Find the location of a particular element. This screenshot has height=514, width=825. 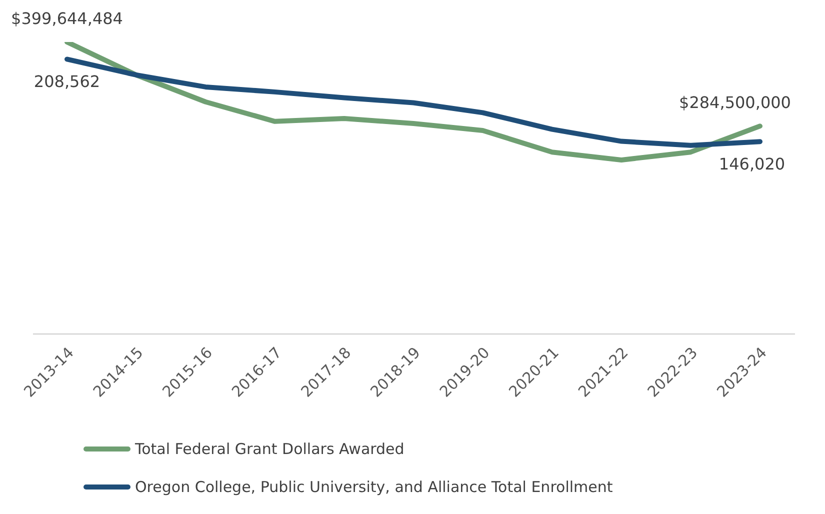

legend-label: Total Federal Grant Dollars Awarded is located at coordinates (269, 449).